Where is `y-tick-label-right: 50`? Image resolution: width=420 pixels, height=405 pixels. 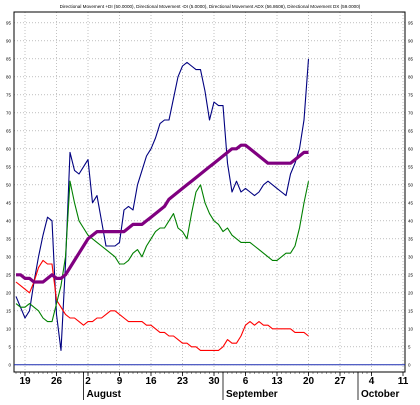
y-tick-label-right: 50 is located at coordinates (411, 184).